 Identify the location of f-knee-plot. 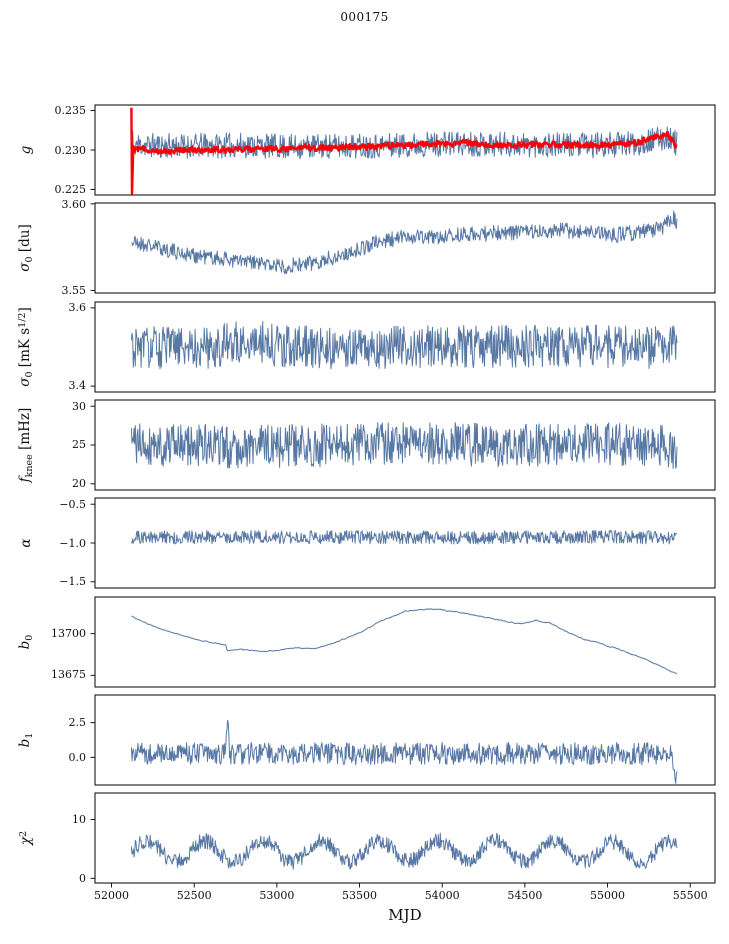
(403, 445).